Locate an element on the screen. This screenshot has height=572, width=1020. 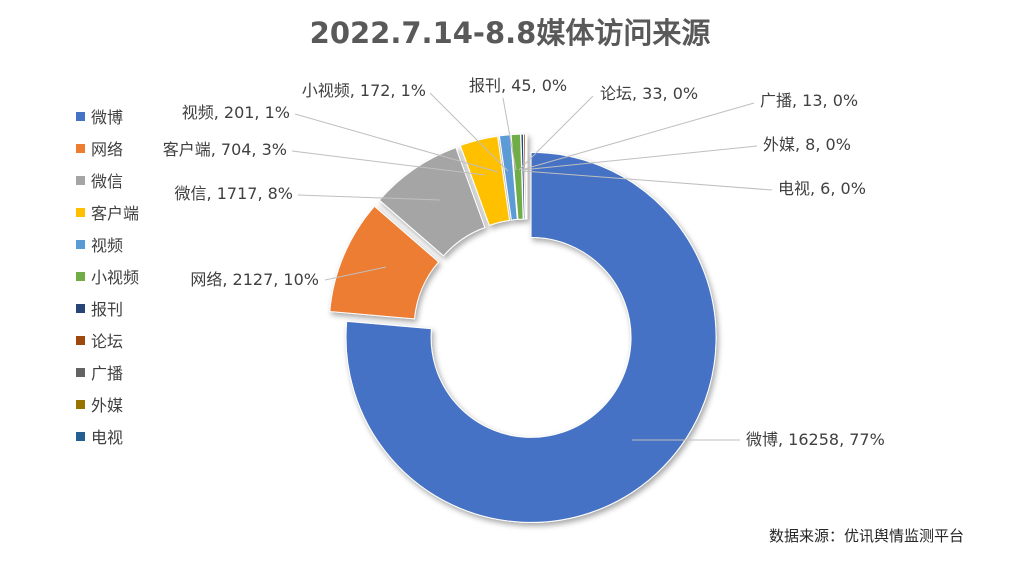
legend-label: 电视 is located at coordinates (107, 437).